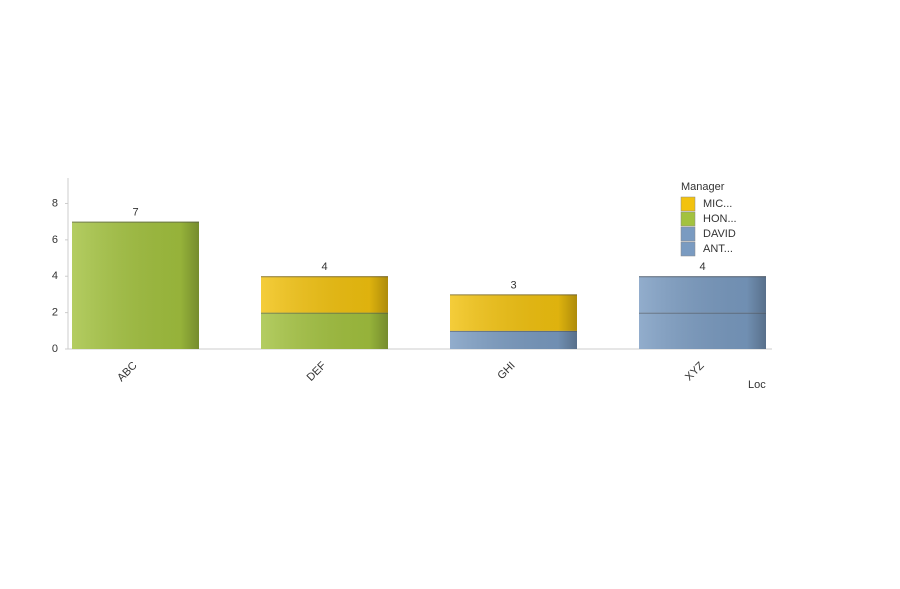  Describe the element at coordinates (55, 313) in the screenshot. I see `y-tick-label: 2` at that location.